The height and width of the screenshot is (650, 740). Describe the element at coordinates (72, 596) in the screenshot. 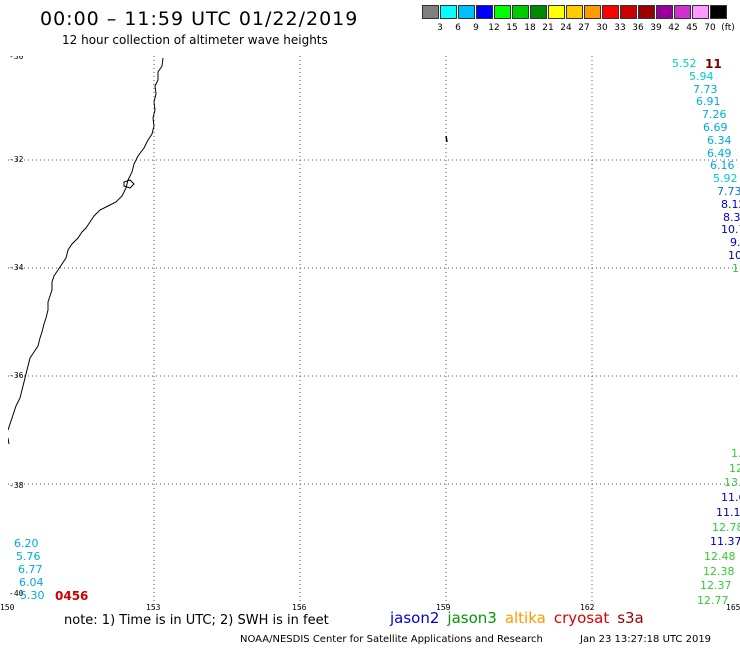

I see `observation-count: 0456` at that location.